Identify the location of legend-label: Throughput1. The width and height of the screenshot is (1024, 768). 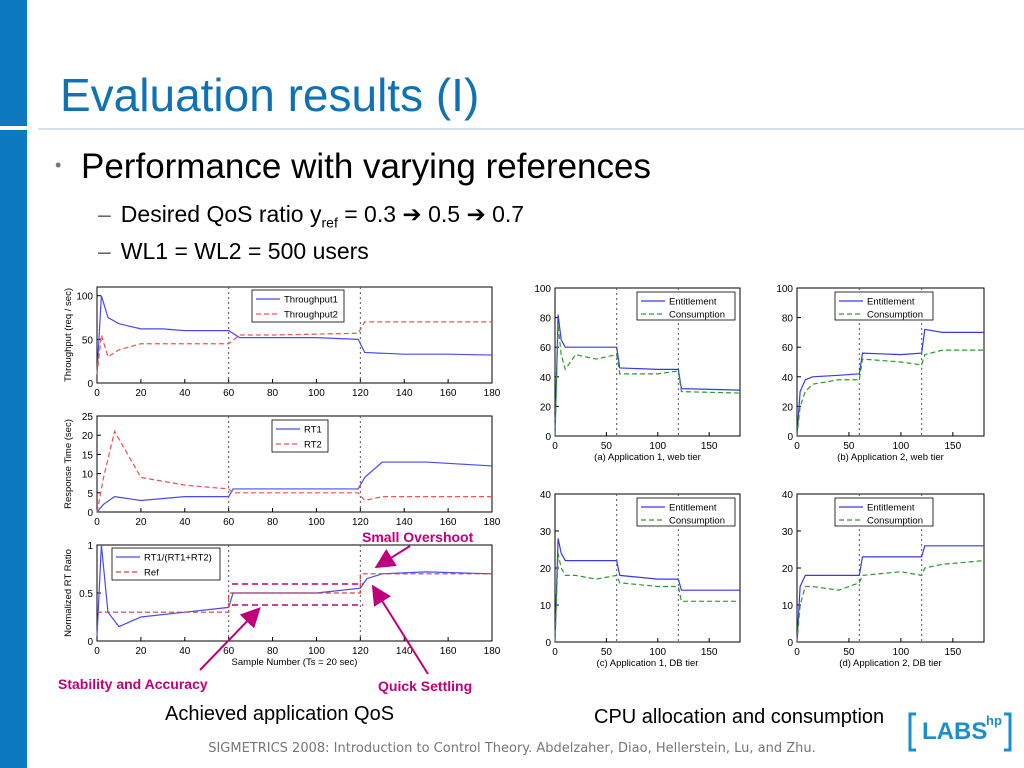
(311, 300).